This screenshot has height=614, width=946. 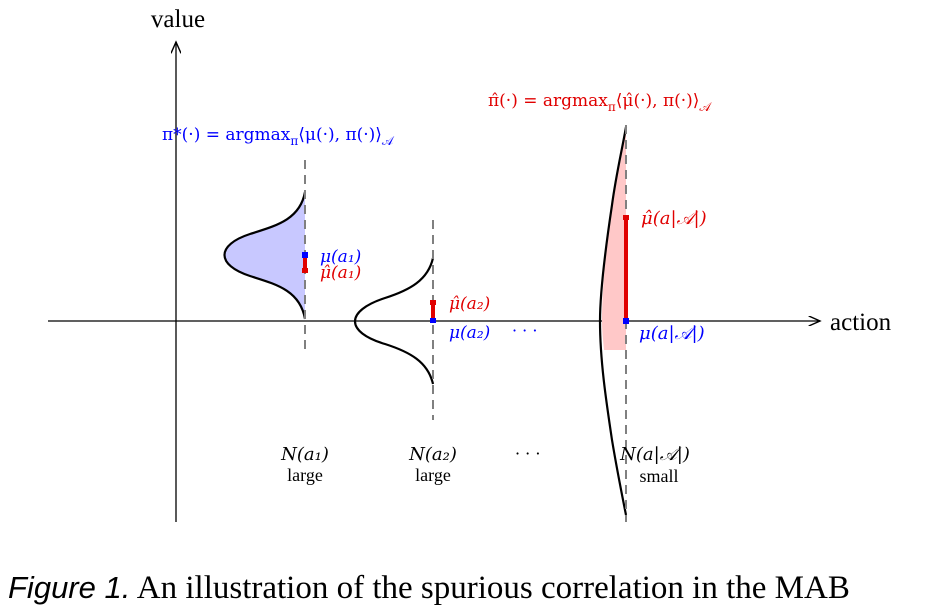 What do you see at coordinates (304, 454) in the screenshot?
I see `n-label-a1: N(a₁)` at bounding box center [304, 454].